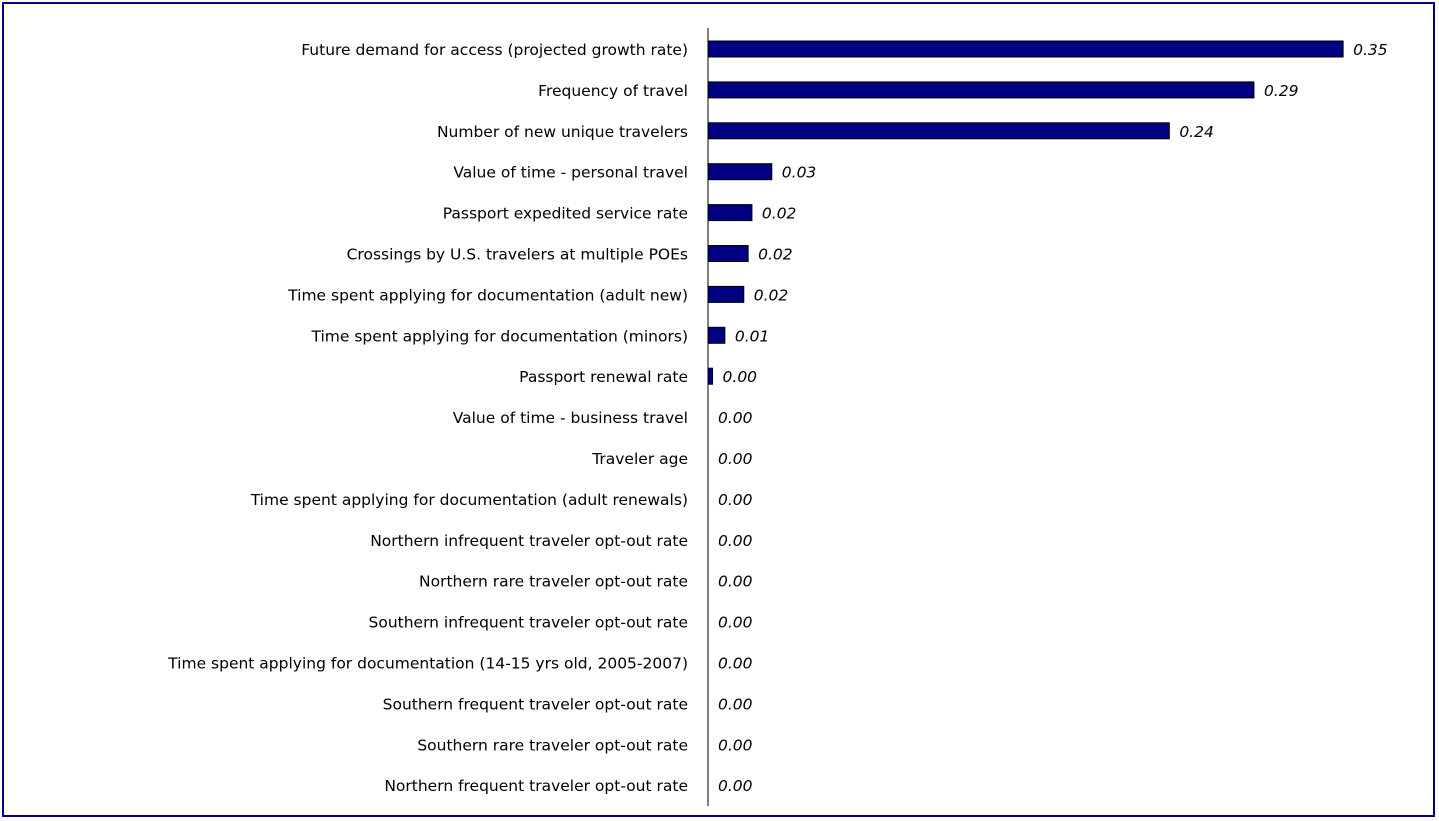  Describe the element at coordinates (752, 336) in the screenshot. I see `value-label: 0.01` at that location.